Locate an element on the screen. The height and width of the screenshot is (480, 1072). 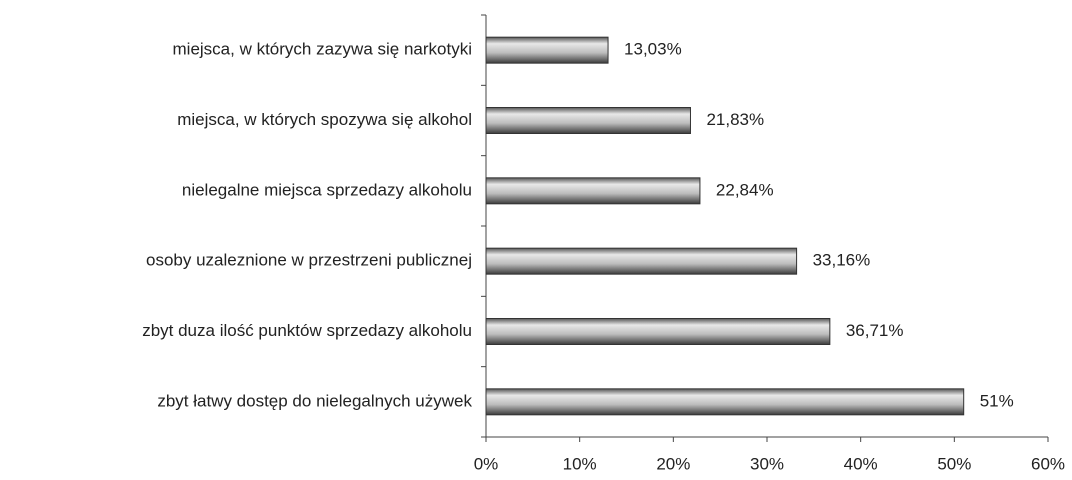
value-label: 36,71% is located at coordinates (875, 330).